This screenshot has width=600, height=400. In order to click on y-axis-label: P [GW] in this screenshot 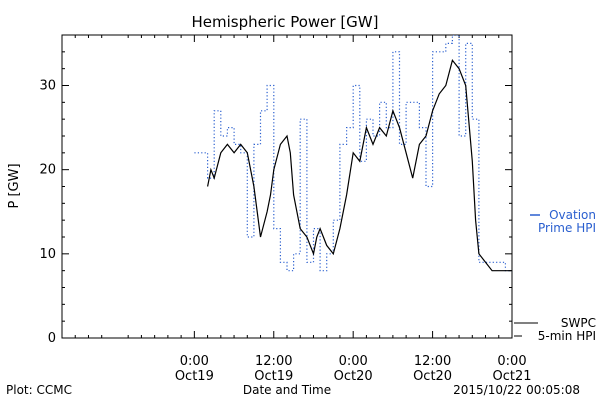, I will do `click(14, 185)`.